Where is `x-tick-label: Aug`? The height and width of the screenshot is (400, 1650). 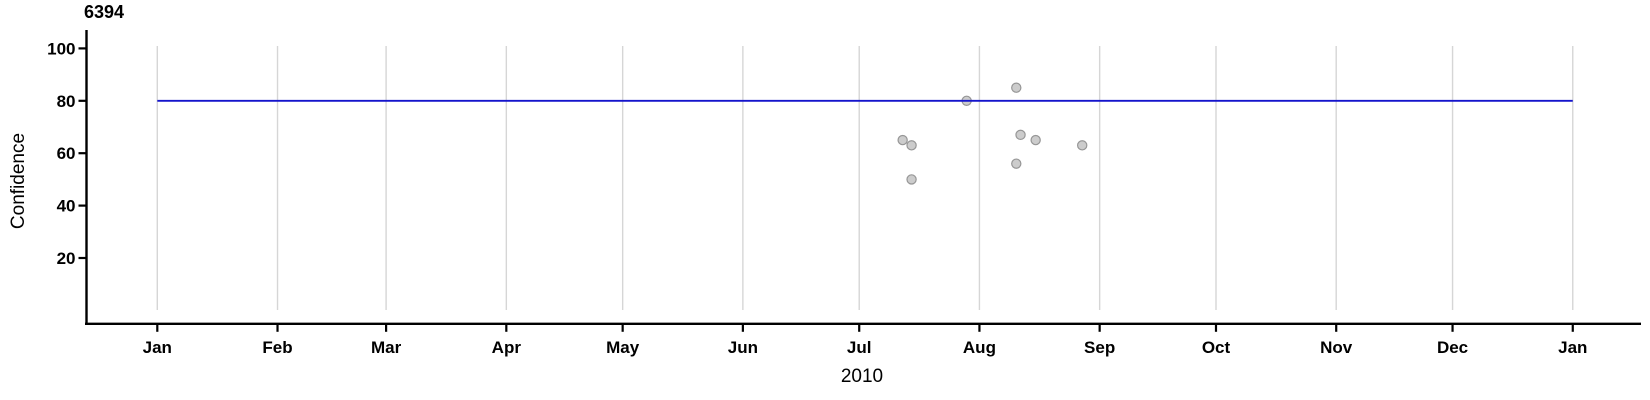
x-tick-label: Aug is located at coordinates (979, 347).